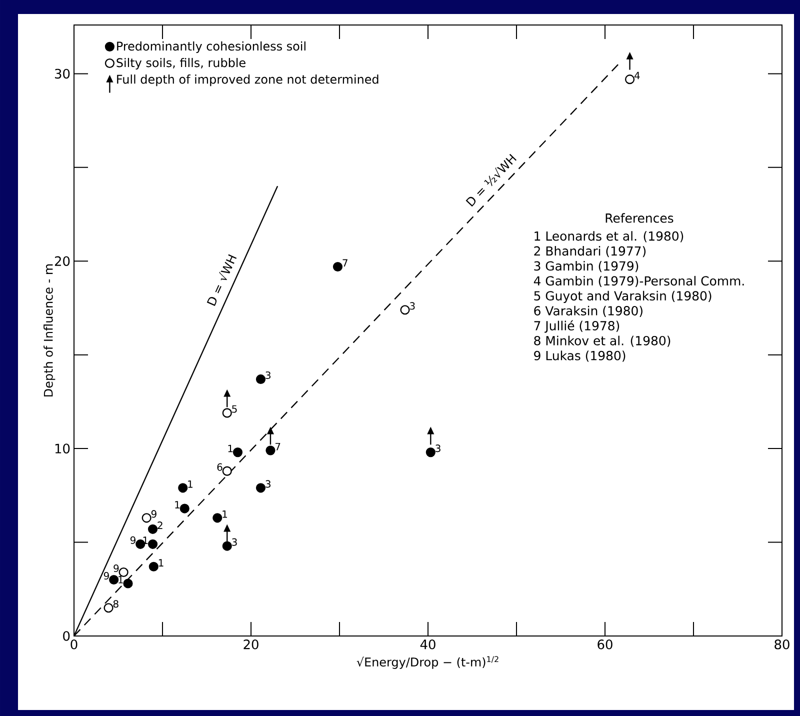 This screenshot has width=800, height=716. I want to click on x-tick-label: 0, so click(74, 645).